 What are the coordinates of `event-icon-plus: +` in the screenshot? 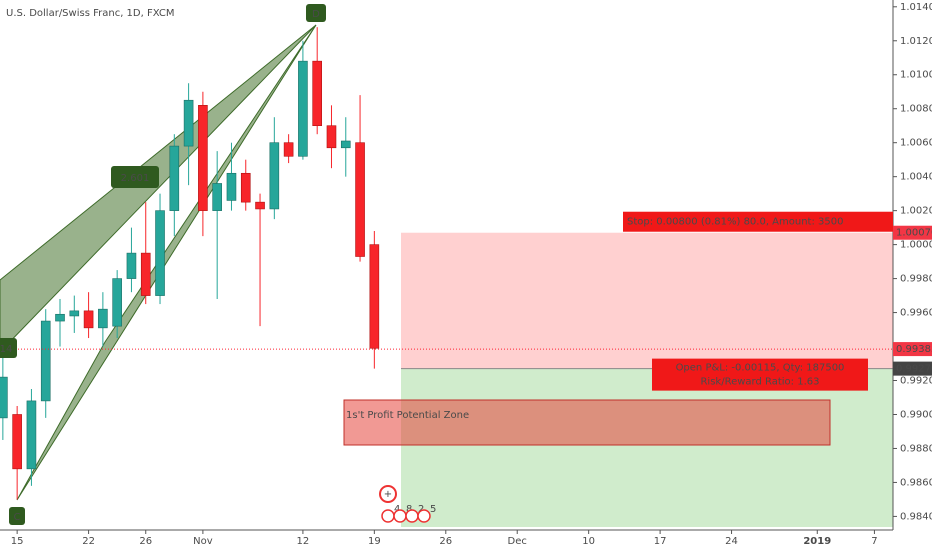 It's located at (388, 494).